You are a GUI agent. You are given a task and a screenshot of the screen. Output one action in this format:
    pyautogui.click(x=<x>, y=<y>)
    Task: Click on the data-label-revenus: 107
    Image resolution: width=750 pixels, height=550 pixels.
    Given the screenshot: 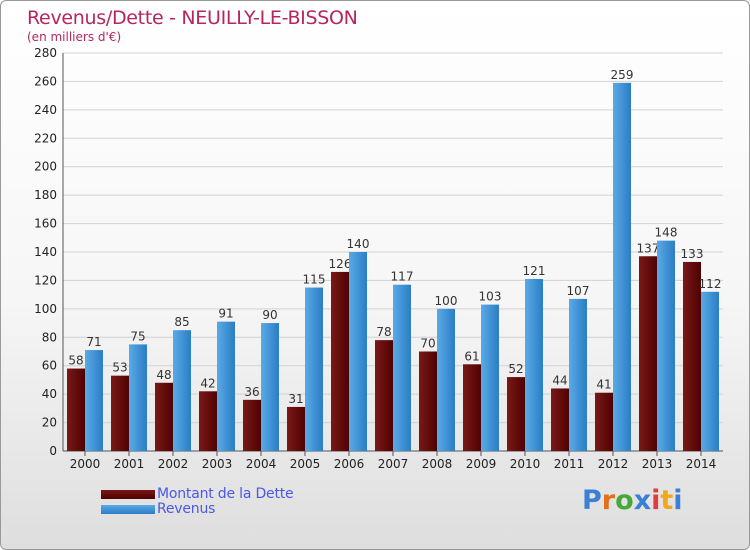 What is the action you would take?
    pyautogui.click(x=578, y=291)
    